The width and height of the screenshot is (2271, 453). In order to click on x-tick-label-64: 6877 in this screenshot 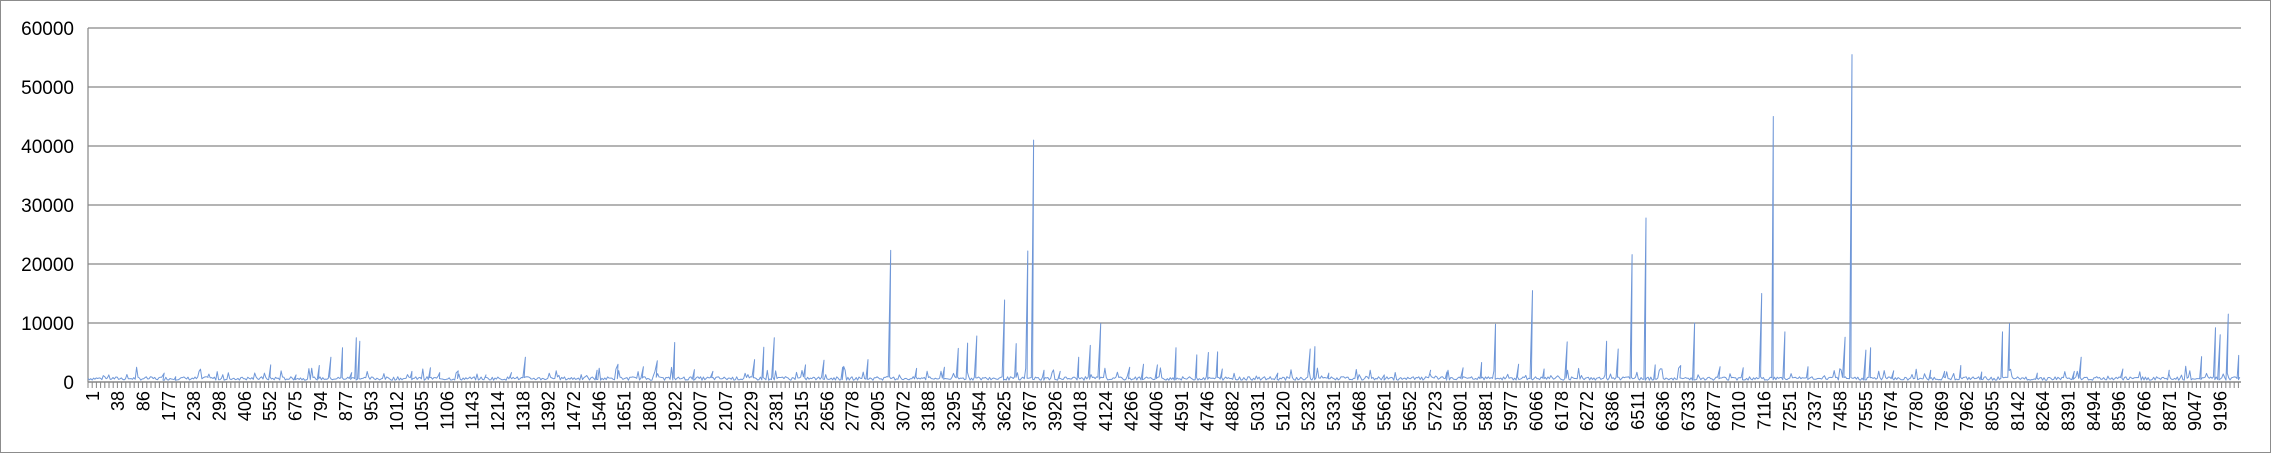, I will do `click(1714, 411)`.